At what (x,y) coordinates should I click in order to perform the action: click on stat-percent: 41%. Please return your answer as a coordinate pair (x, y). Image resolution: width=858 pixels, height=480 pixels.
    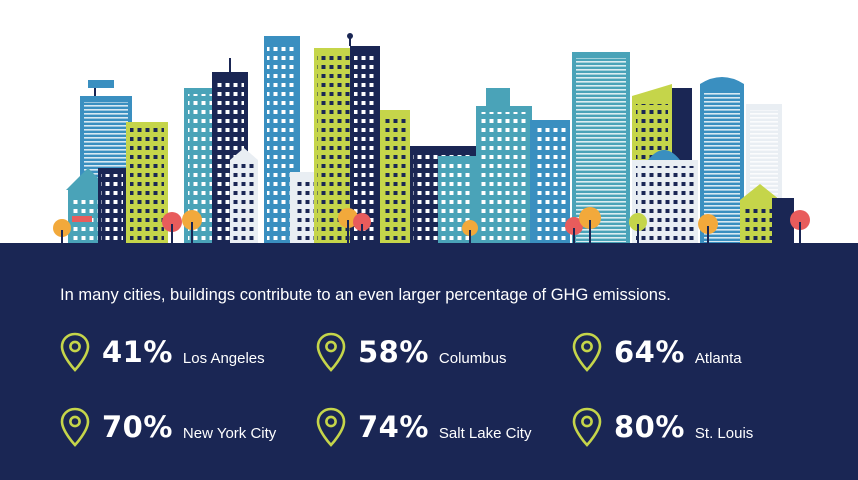
    Looking at the image, I should click on (137, 352).